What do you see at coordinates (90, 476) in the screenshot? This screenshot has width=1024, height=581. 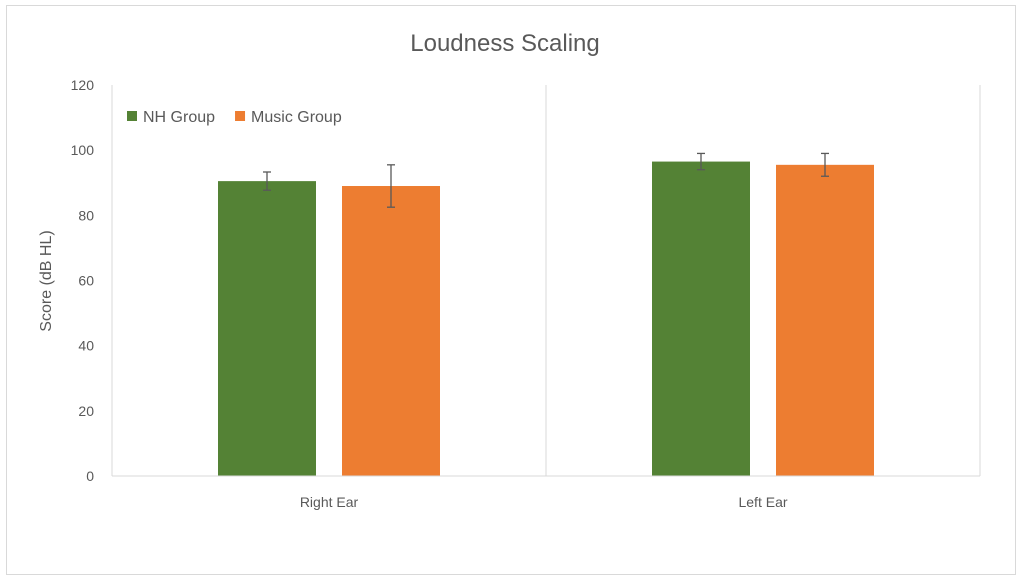 I see `y-tick-label: 0` at bounding box center [90, 476].